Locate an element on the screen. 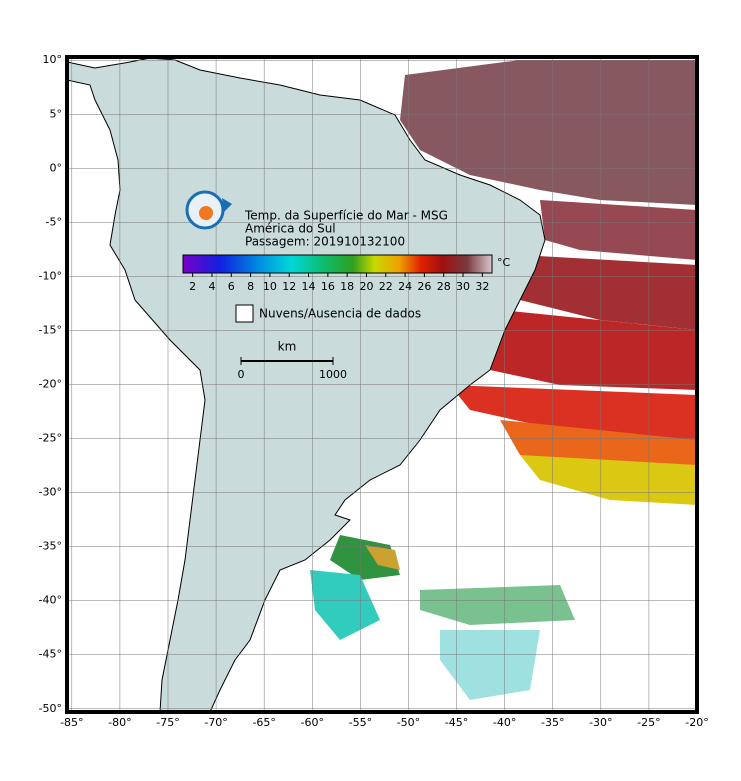 This screenshot has width=741, height=781. colorbar-tick-label: 28 is located at coordinates (444, 286).